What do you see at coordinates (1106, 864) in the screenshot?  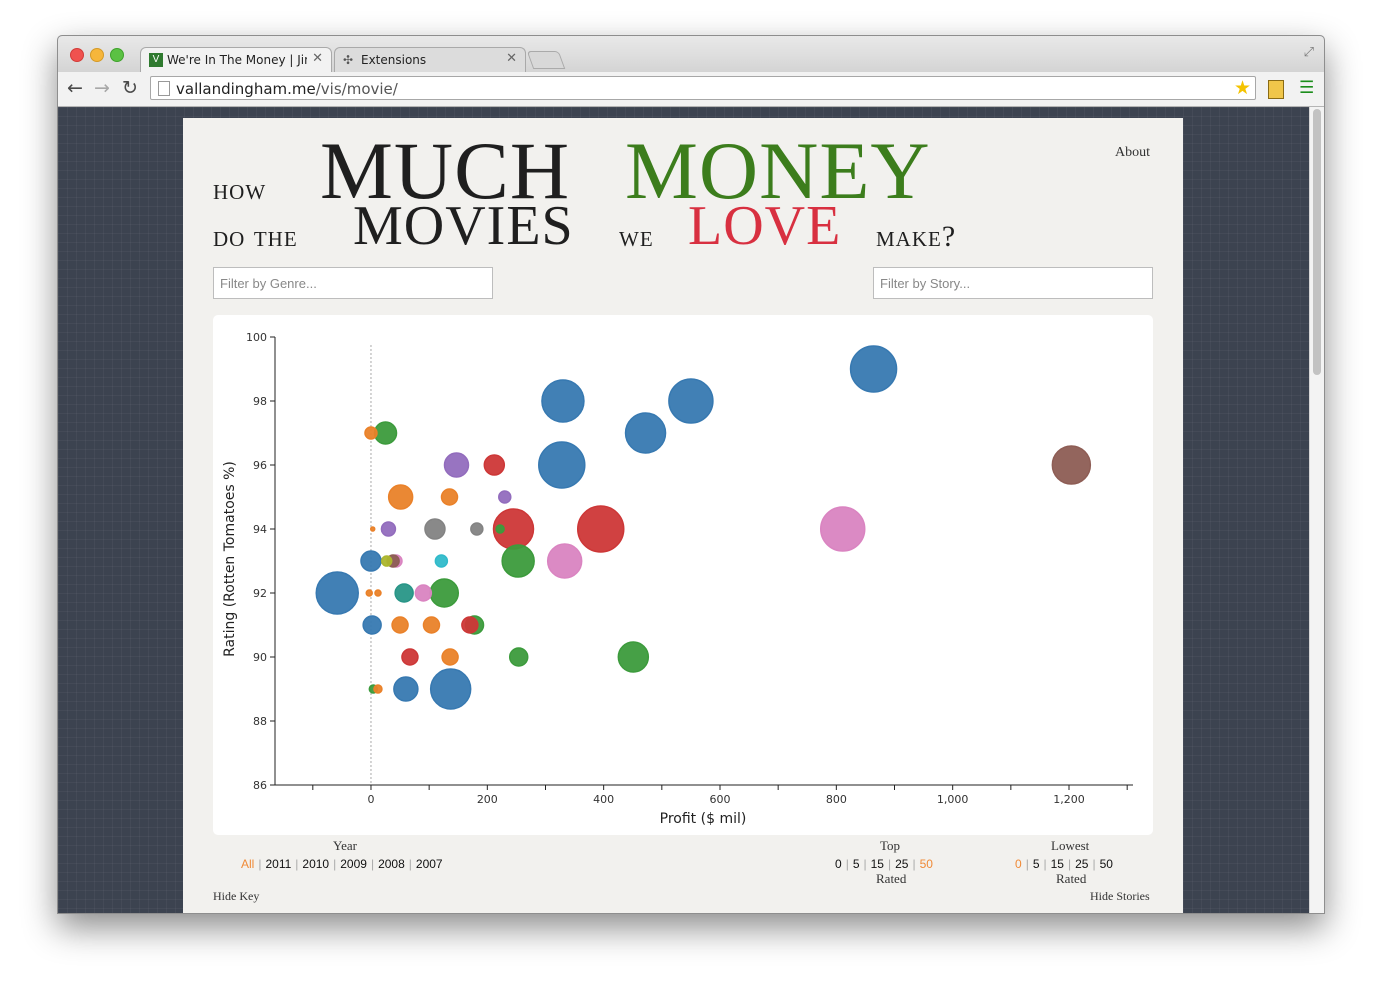 I see `lowest-rated-option: 50` at bounding box center [1106, 864].